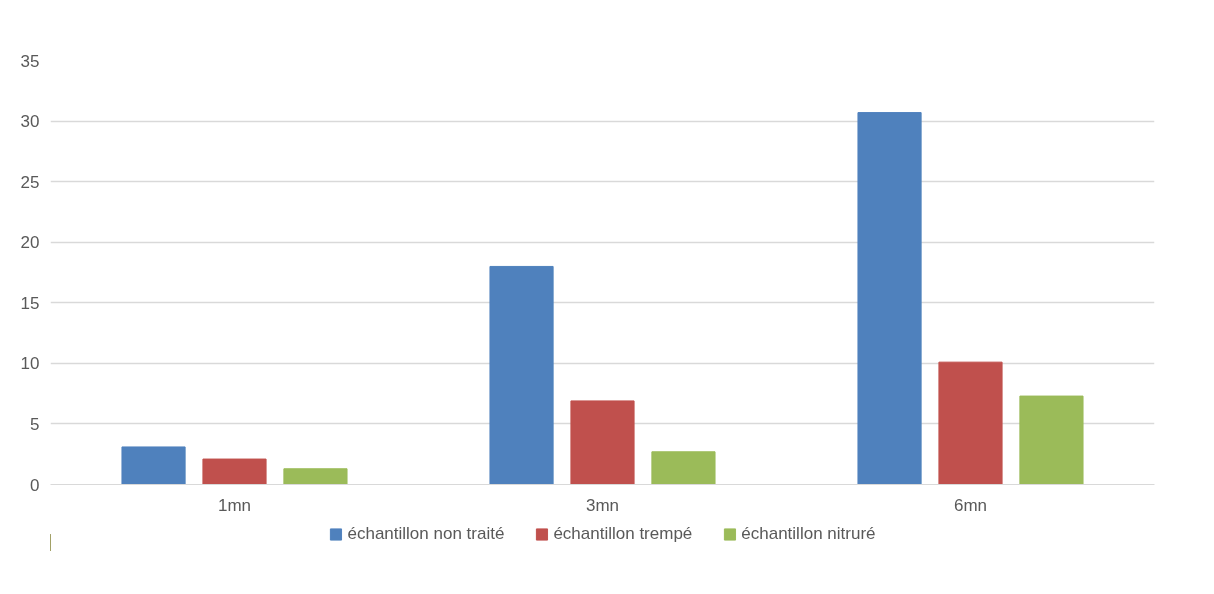  I want to click on x-tick-label: 3mn, so click(602, 505).